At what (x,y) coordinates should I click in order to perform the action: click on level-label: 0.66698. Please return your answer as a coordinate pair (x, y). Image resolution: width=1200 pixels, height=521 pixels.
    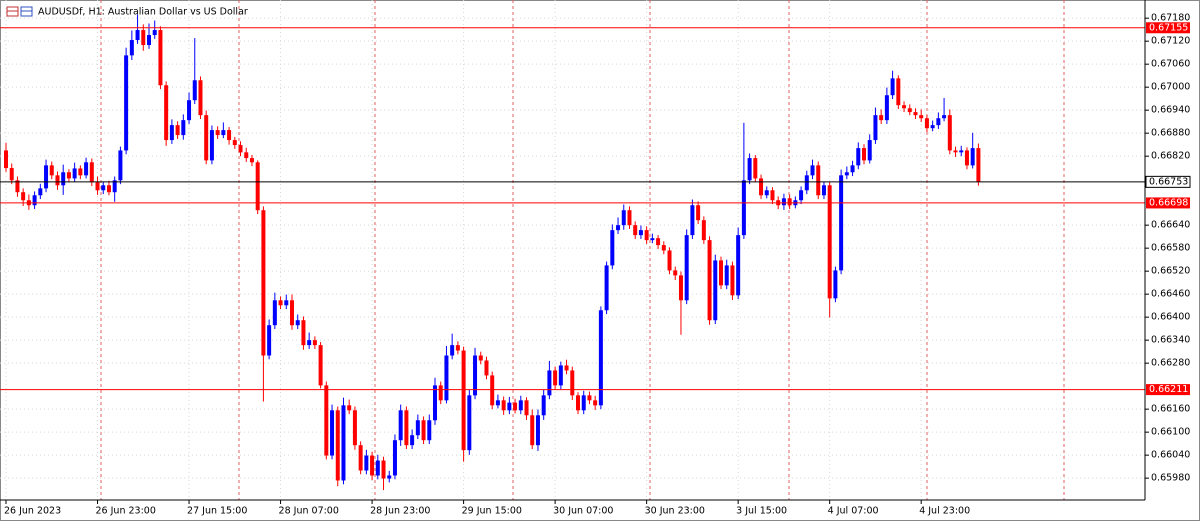
    Looking at the image, I should click on (1168, 202).